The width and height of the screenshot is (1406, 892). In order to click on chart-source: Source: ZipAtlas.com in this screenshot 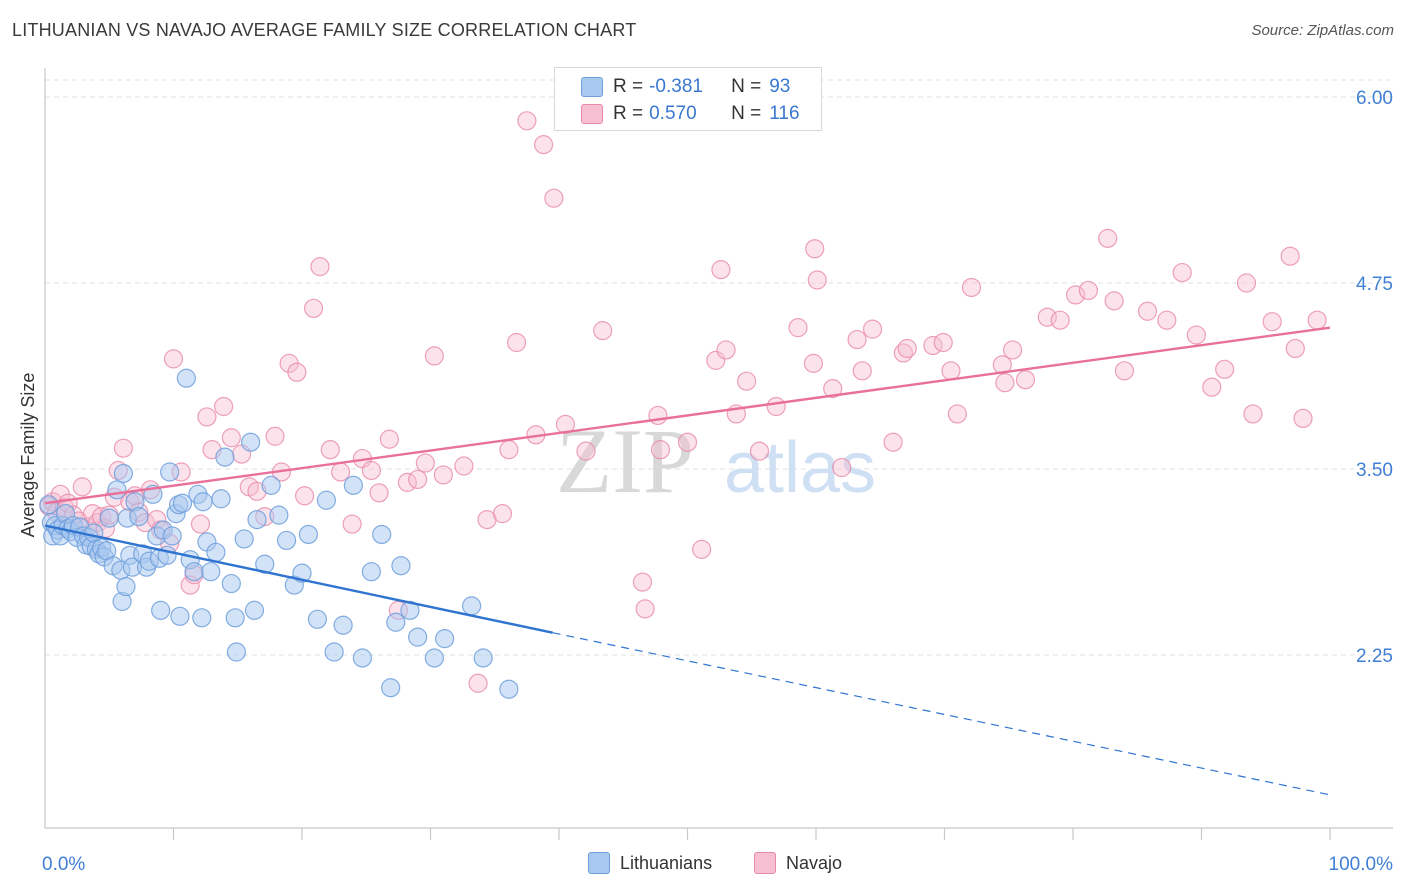, I will do `click(1322, 30)`.